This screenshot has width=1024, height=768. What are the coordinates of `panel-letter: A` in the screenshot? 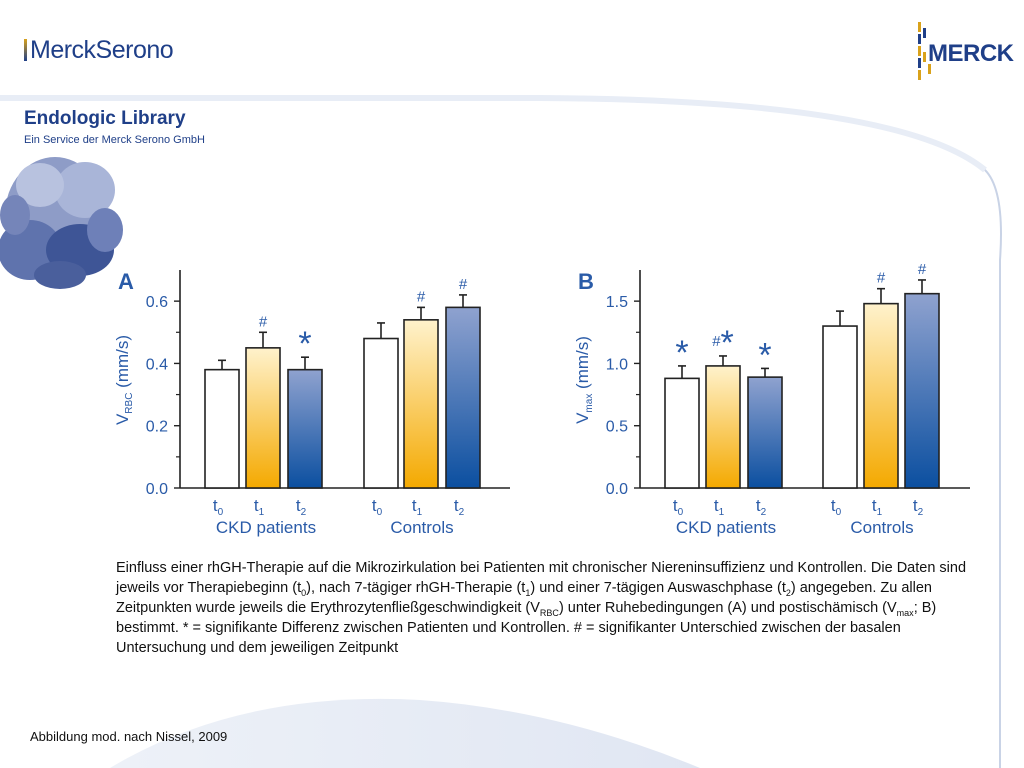 It's located at (126, 281).